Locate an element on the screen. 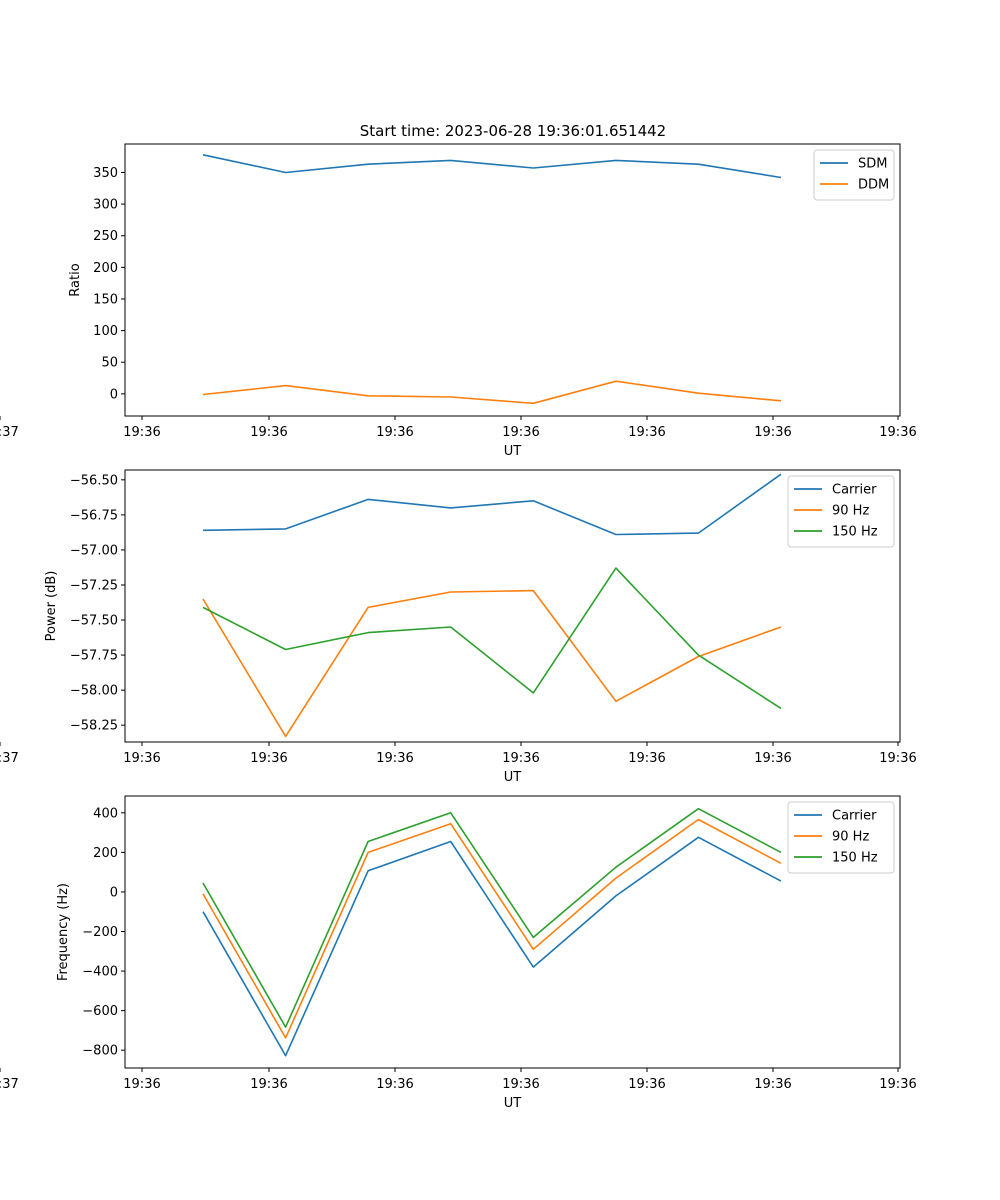  y-axis-label: Ratio is located at coordinates (75, 279).